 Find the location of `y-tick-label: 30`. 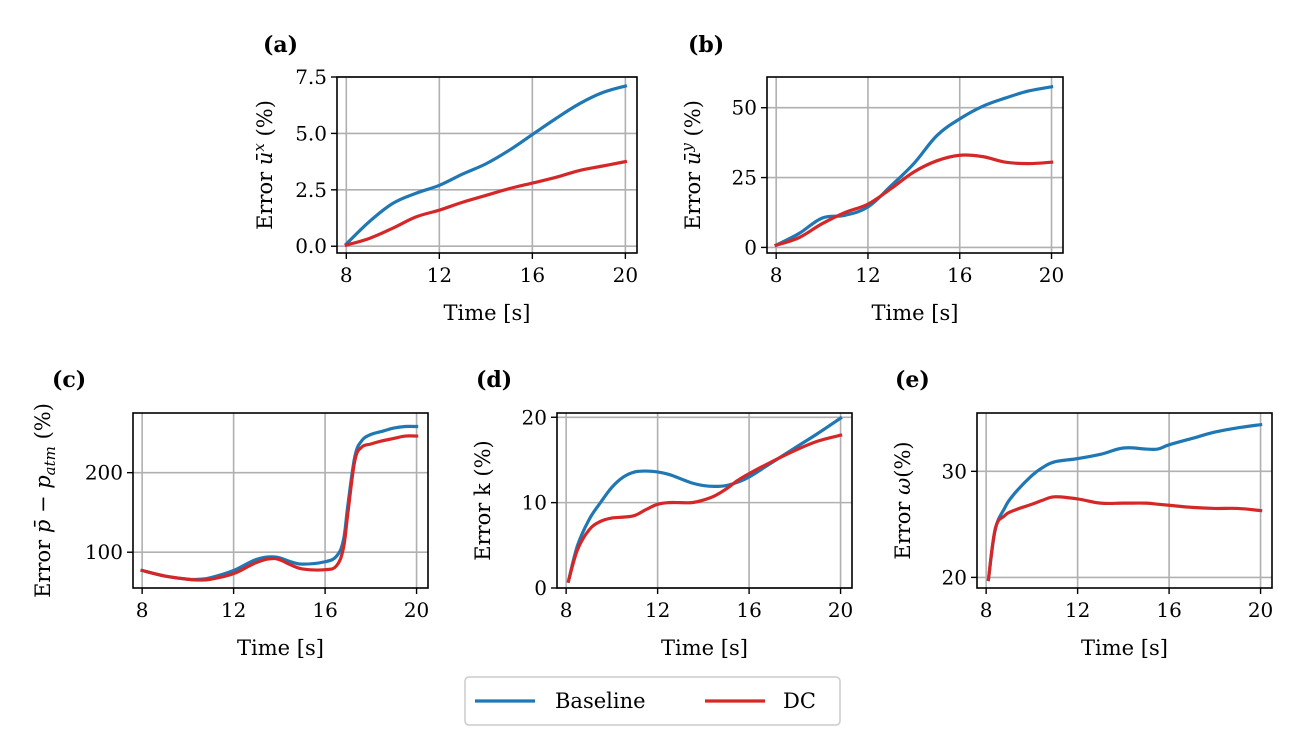

y-tick-label: 30 is located at coordinates (954, 471).